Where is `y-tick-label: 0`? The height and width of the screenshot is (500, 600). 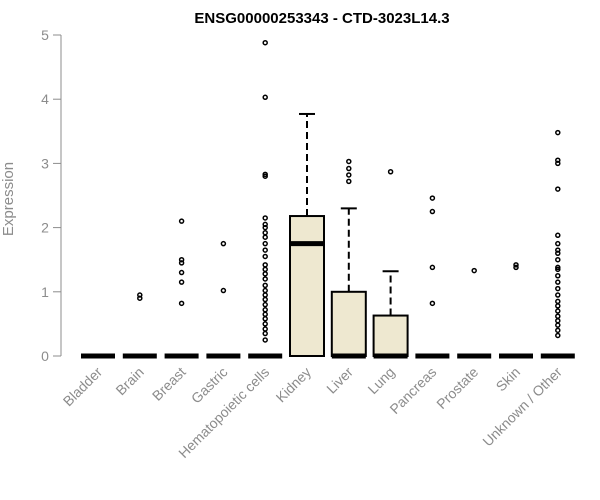 y-tick-label: 0 is located at coordinates (45, 356).